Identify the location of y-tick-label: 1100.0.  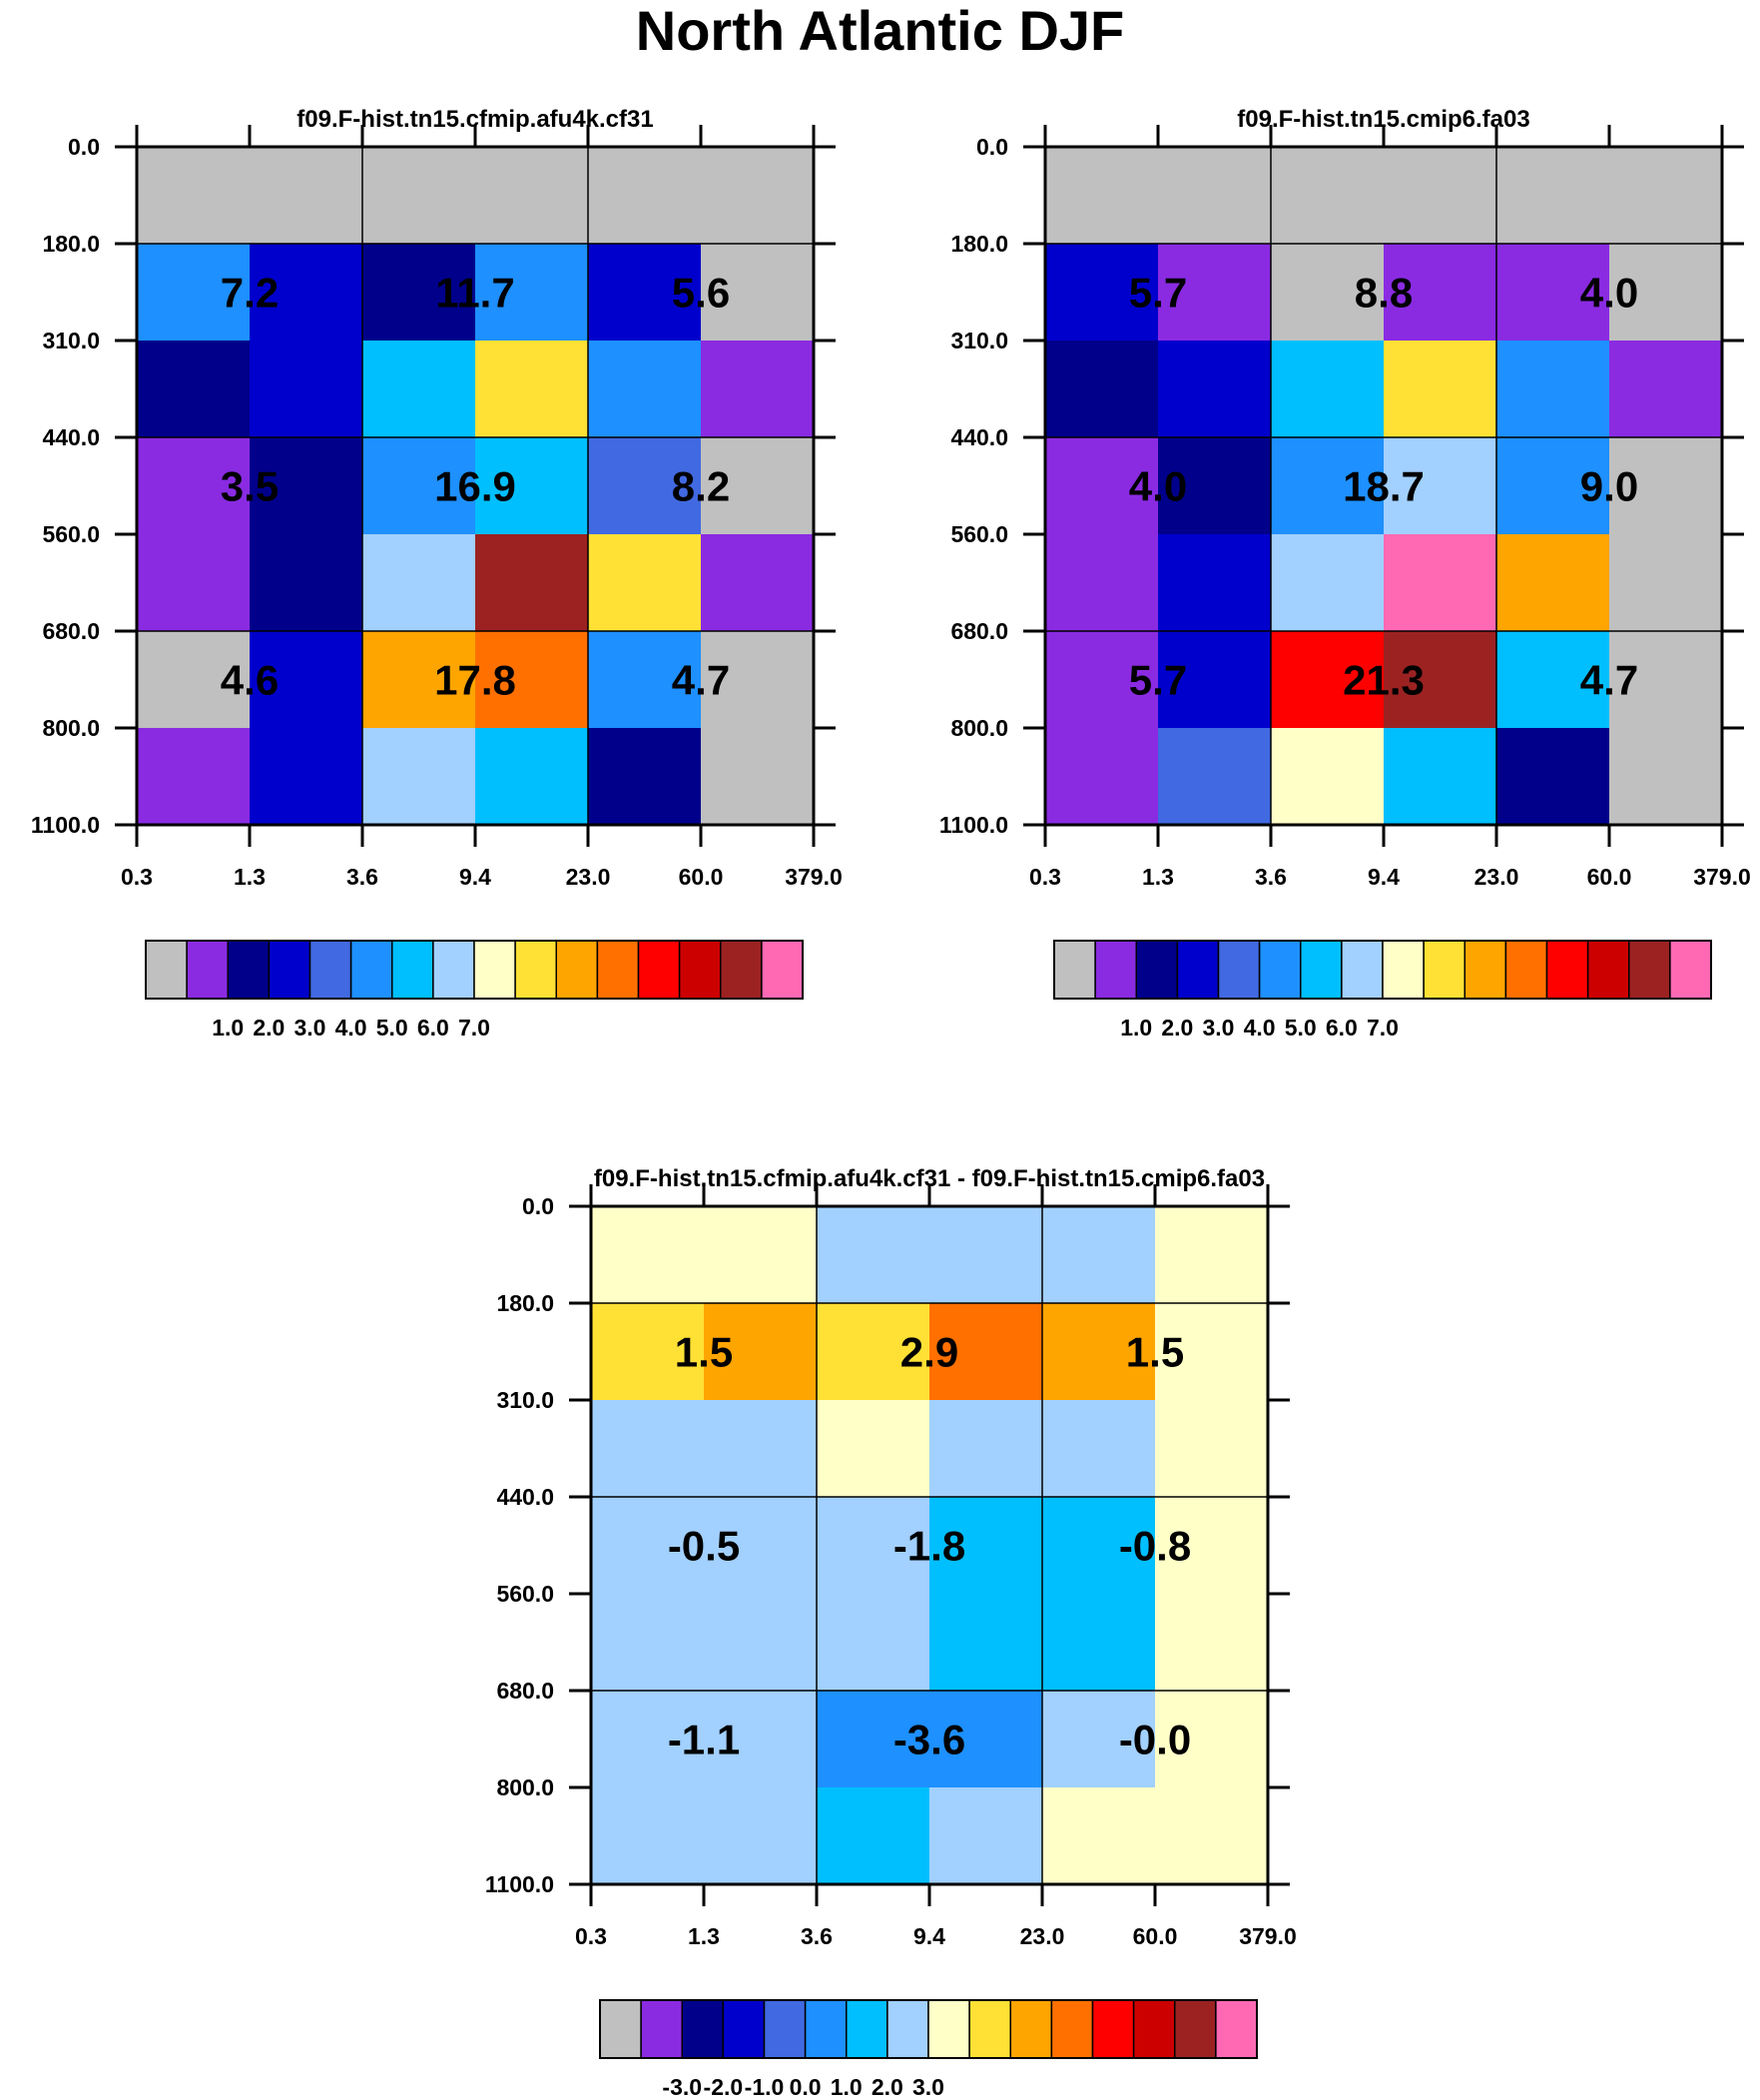
(65, 825).